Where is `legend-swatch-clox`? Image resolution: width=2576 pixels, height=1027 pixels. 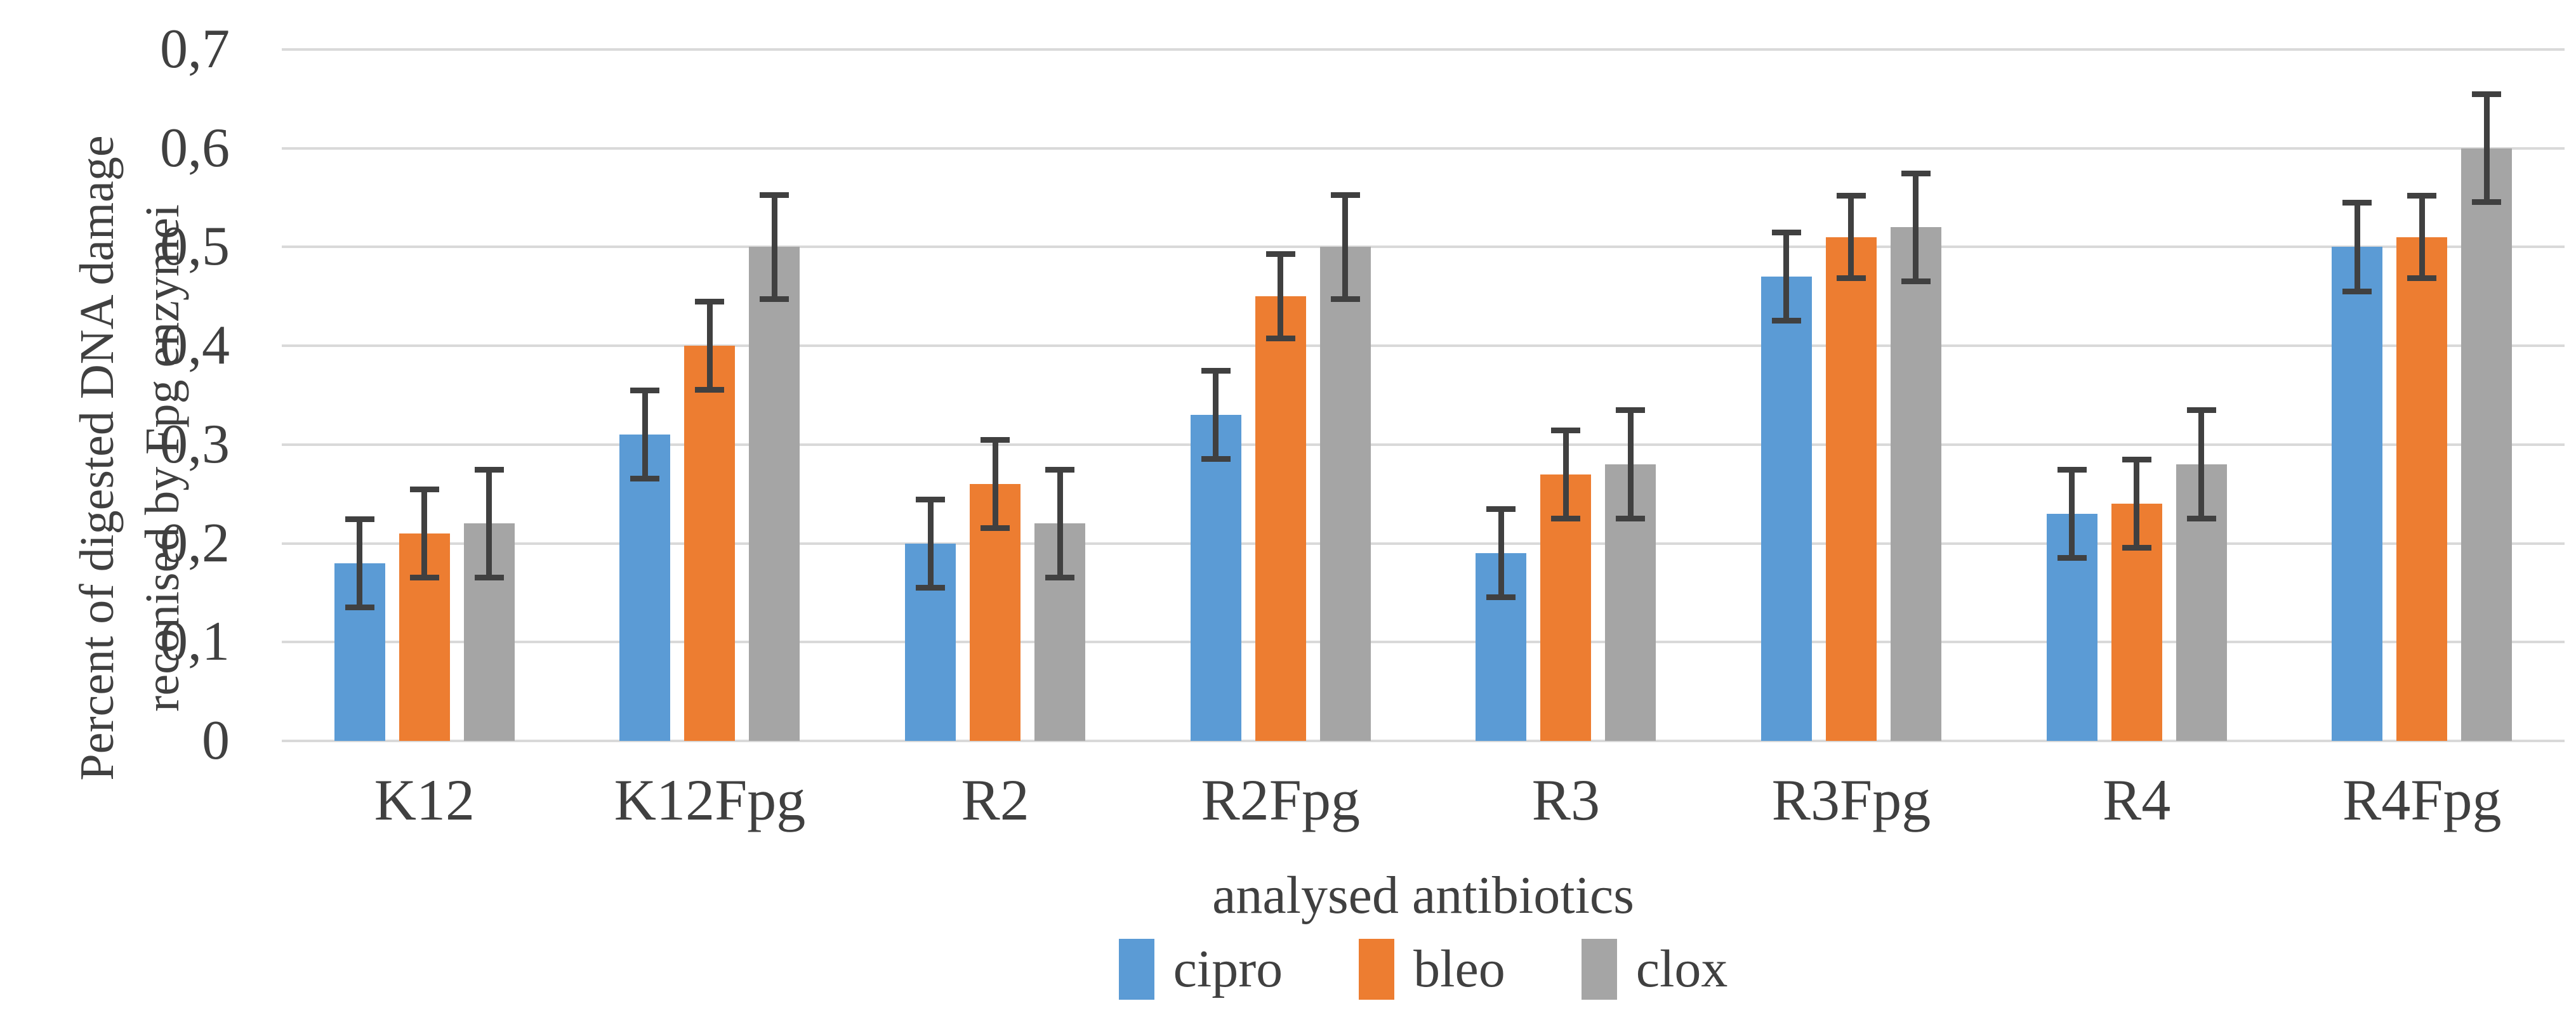
legend-swatch-clox is located at coordinates (1599, 969).